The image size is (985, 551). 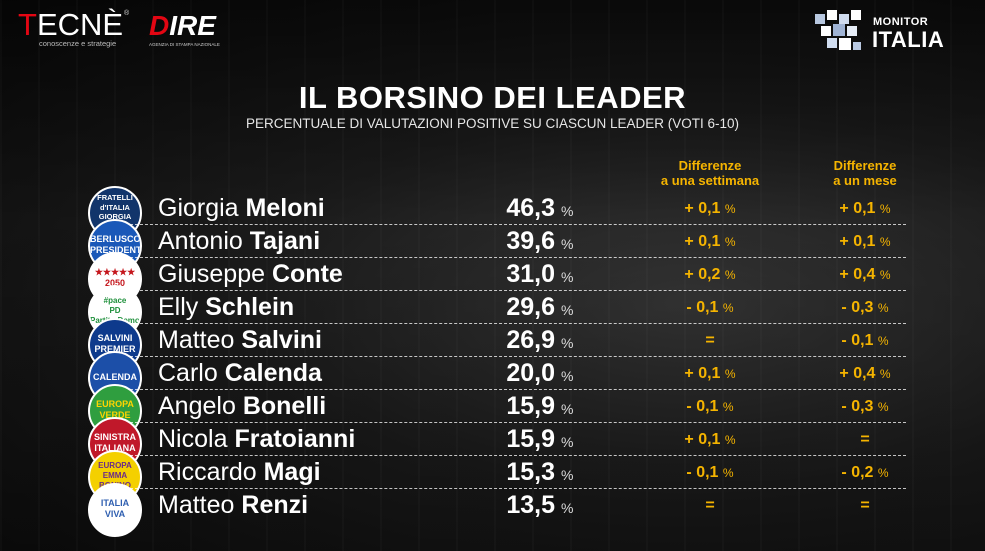 What do you see at coordinates (530, 208) in the screenshot?
I see `approval-value: 46,3` at bounding box center [530, 208].